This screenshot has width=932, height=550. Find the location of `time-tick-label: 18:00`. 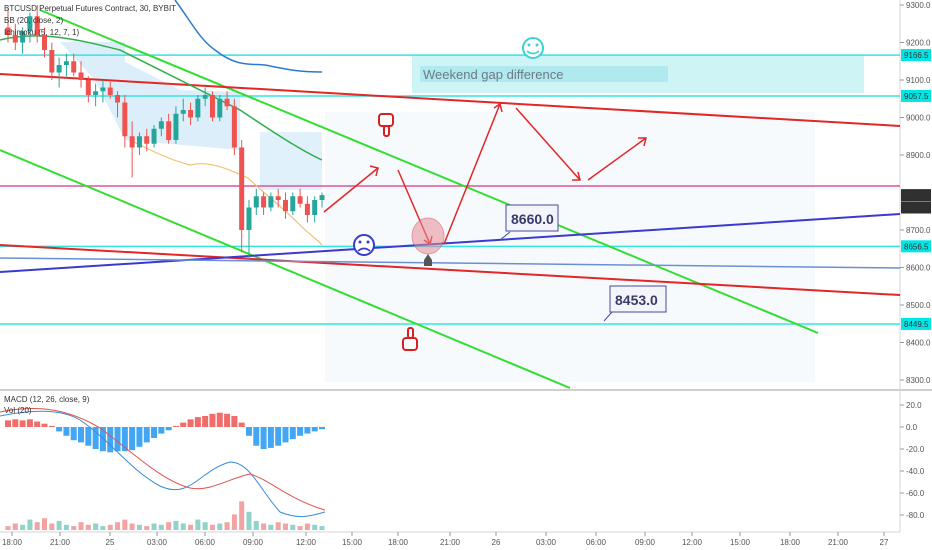

time-tick-label: 18:00 is located at coordinates (12, 542).